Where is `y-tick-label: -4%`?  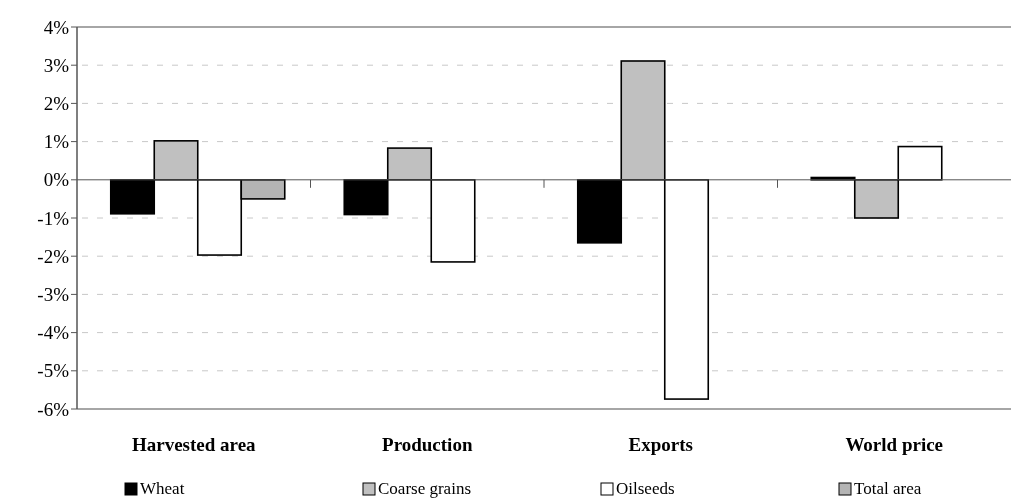 y-tick-label: -4% is located at coordinates (53, 333).